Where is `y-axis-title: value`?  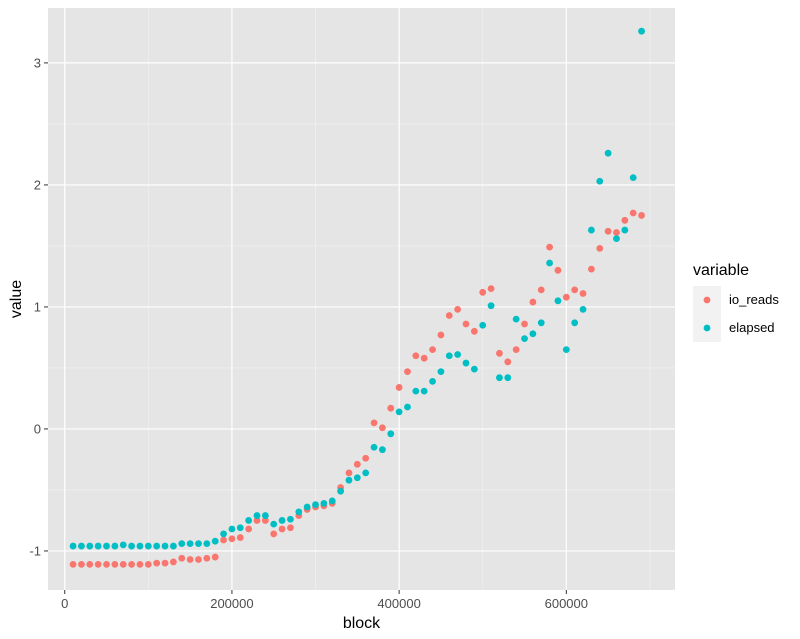 y-axis-title: value is located at coordinates (16, 299).